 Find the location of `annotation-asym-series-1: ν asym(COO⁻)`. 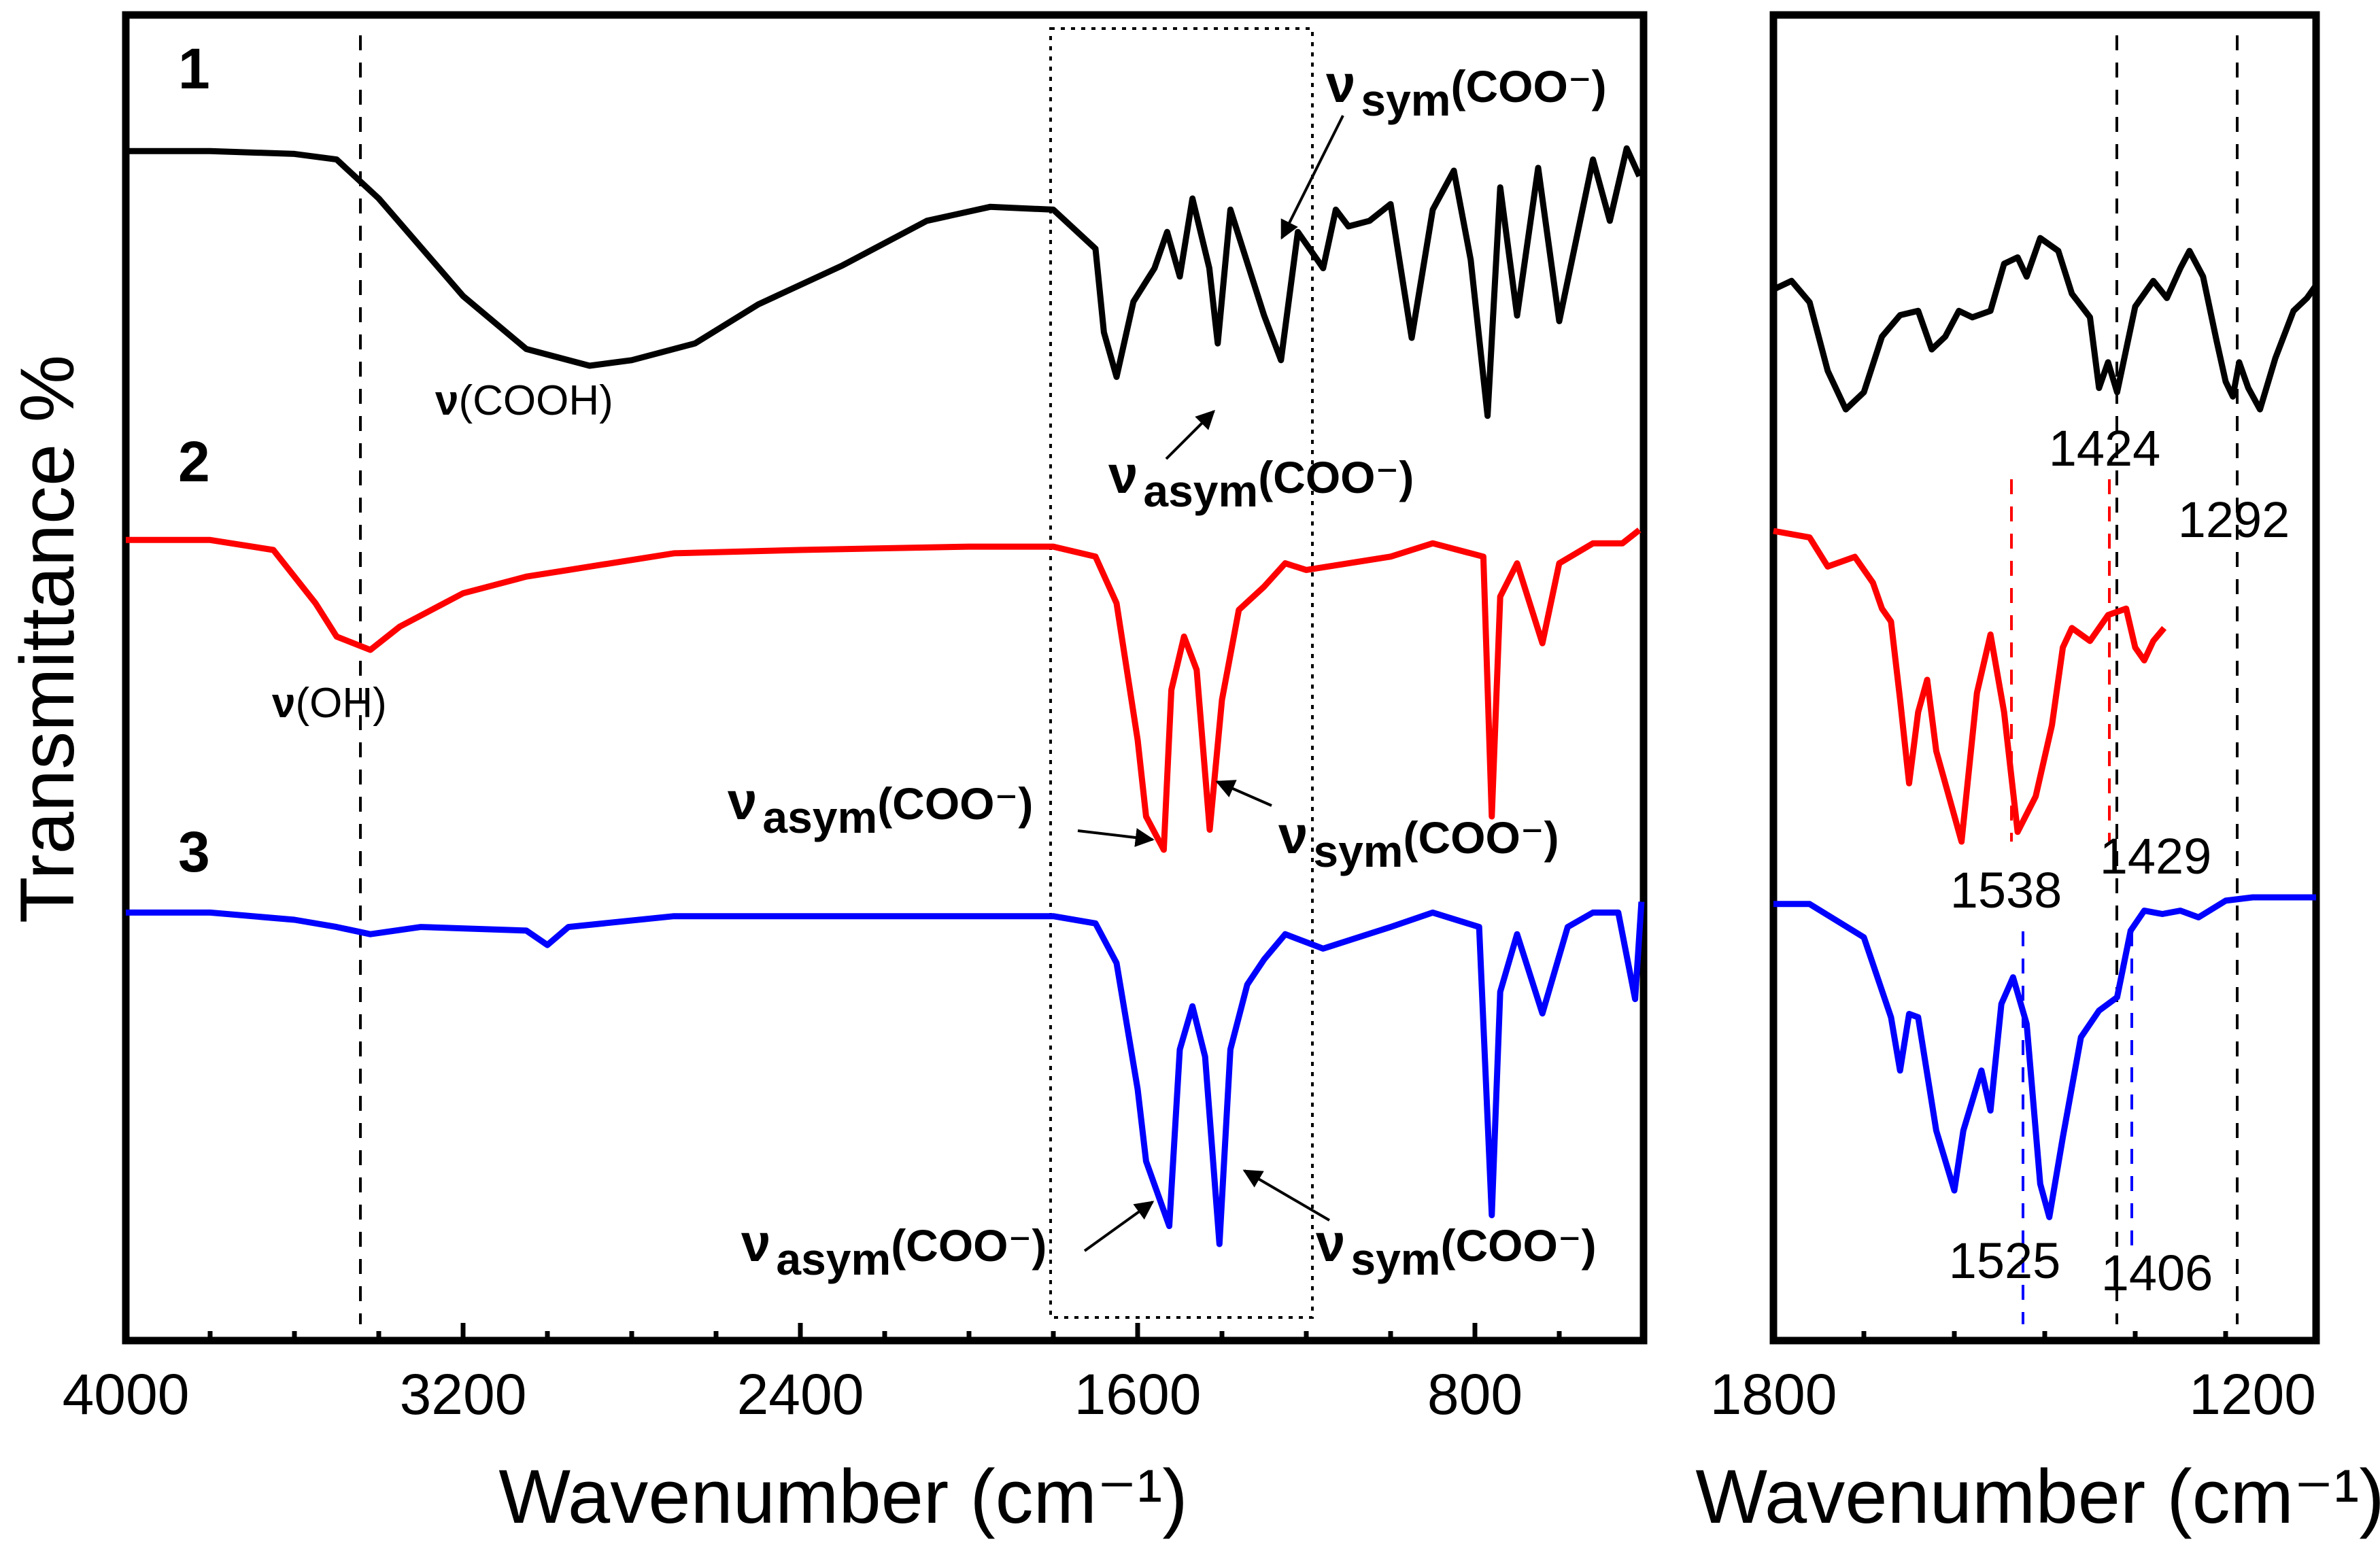

annotation-asym-series-1: ν asym(COO⁻) is located at coordinates (1261, 463).